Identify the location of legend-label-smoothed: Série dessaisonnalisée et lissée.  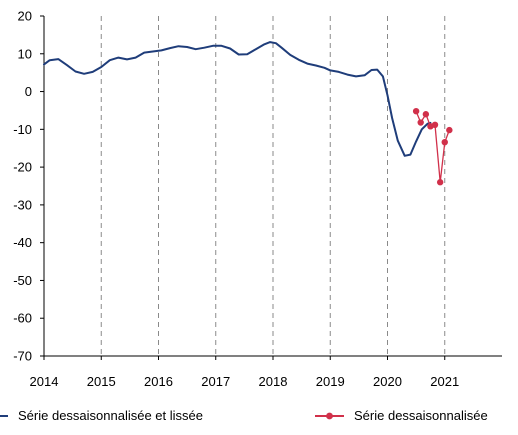
(110, 415).